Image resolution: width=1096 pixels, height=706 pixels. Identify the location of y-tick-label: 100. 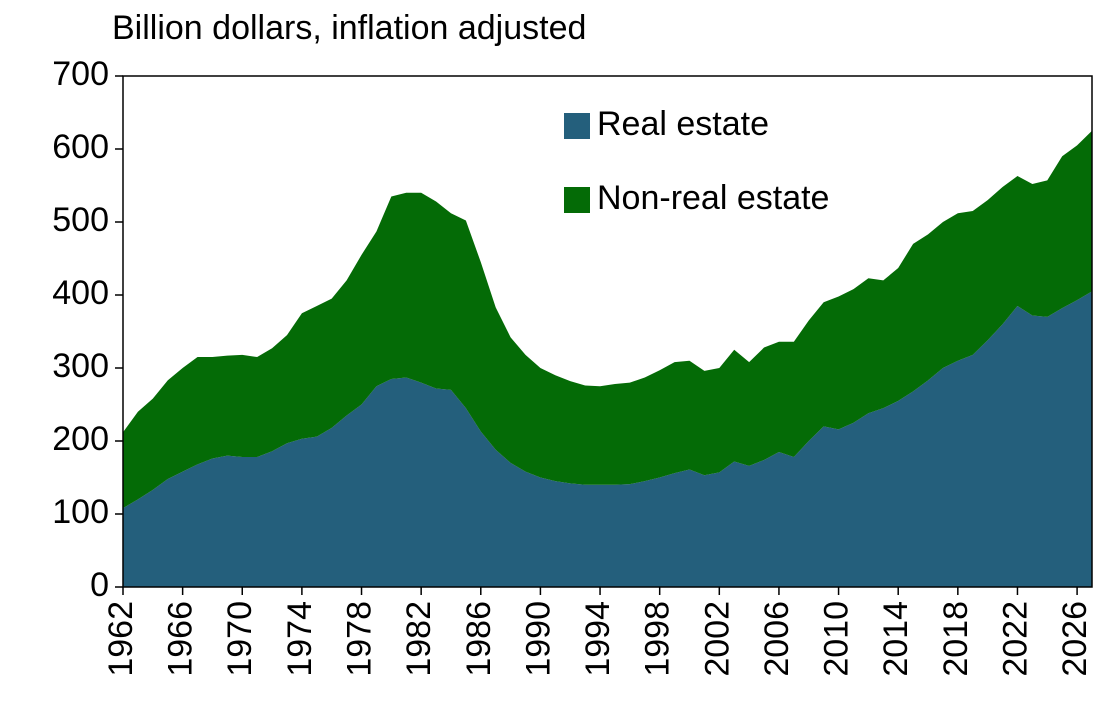
(80, 512).